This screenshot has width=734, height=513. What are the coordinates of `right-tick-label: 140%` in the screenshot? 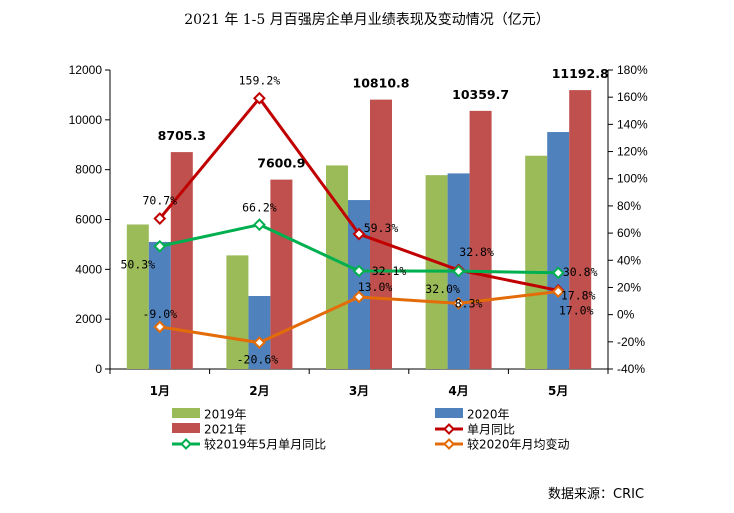 It's located at (632, 124).